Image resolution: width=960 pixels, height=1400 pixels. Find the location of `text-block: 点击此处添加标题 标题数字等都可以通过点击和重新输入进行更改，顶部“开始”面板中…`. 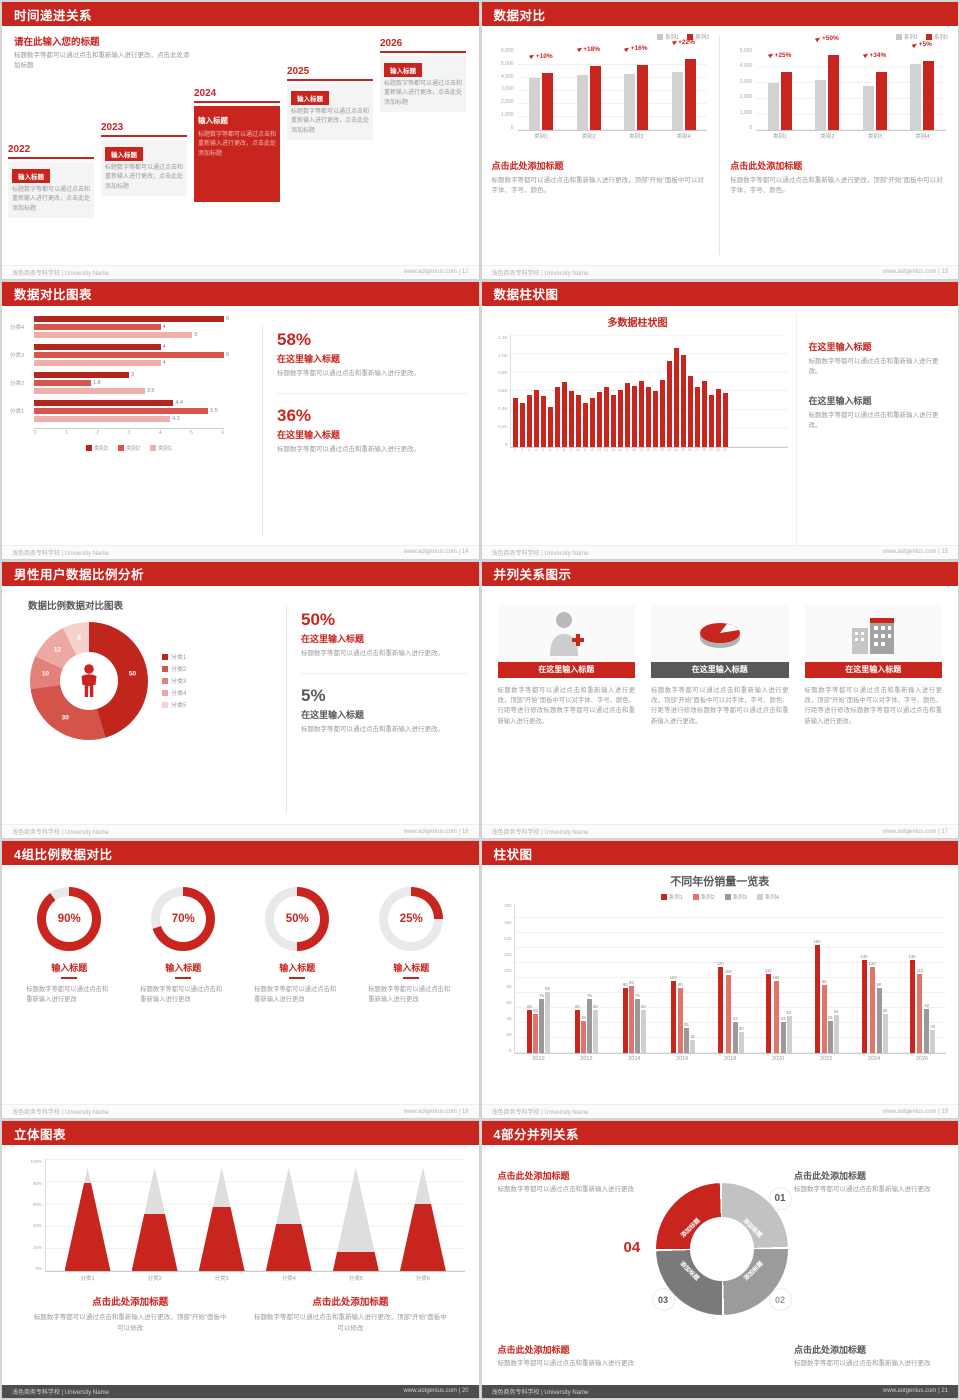

text-block: 点击此处添加标题 标题数字等都可以通过点击和重新输入进行更改，顶部“开始”面板中… is located at coordinates (130, 1314).